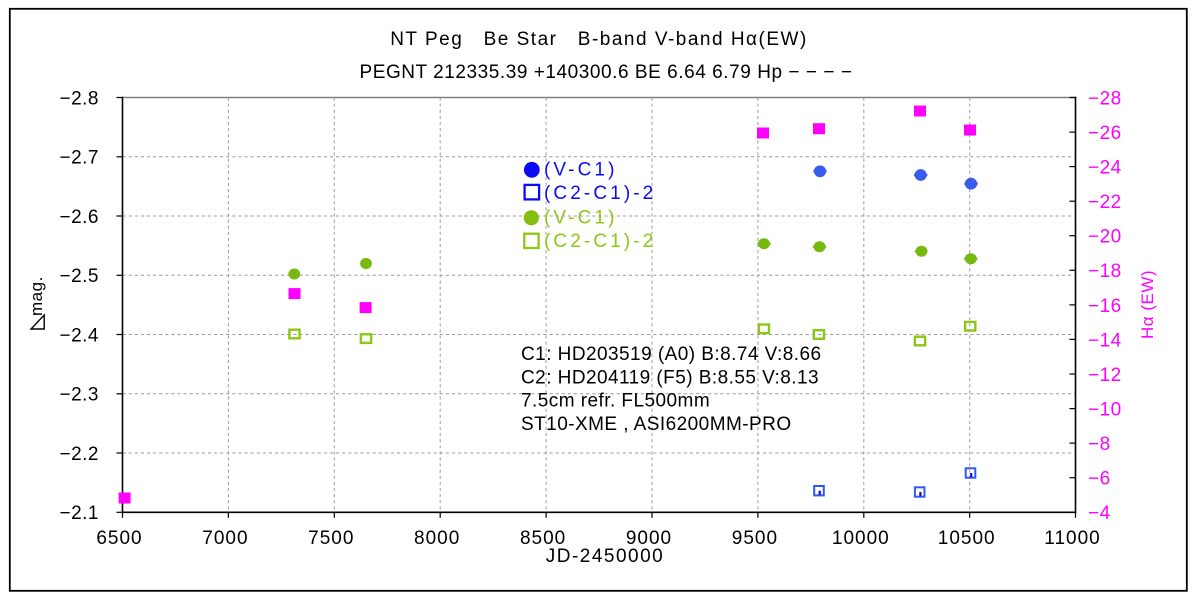 Image resolution: width=1200 pixels, height=600 pixels. Describe the element at coordinates (1099, 513) in the screenshot. I see `svg-text: −4` at that location.